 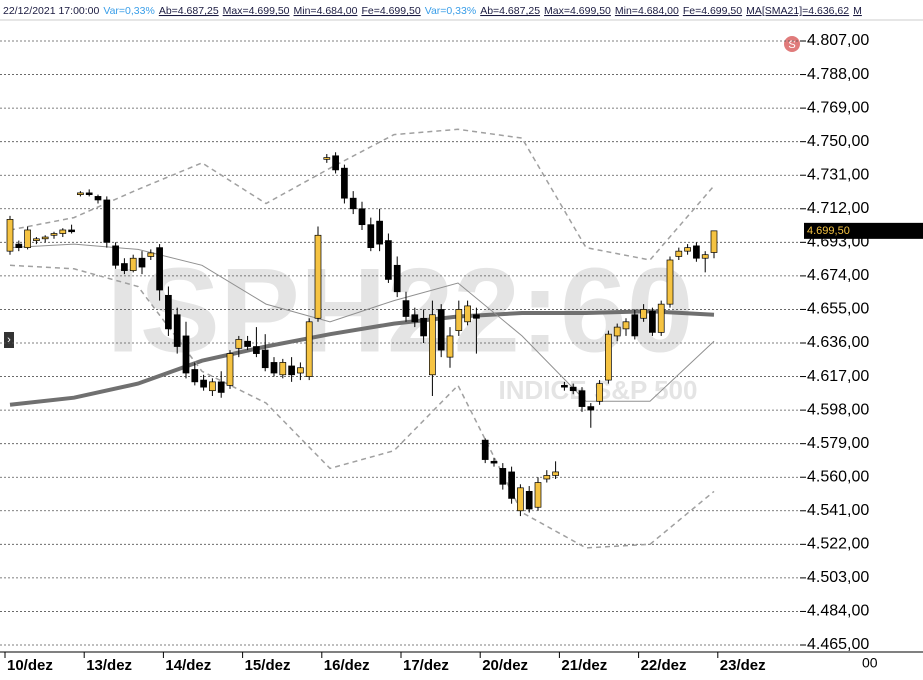 I want to click on x-tick-label: 13/dez, so click(x=109, y=665).